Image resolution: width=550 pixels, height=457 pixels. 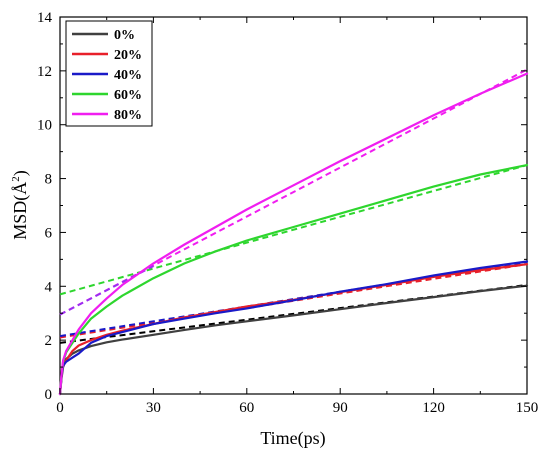 I want to click on y-tick-label: 10, so click(x=44, y=126).